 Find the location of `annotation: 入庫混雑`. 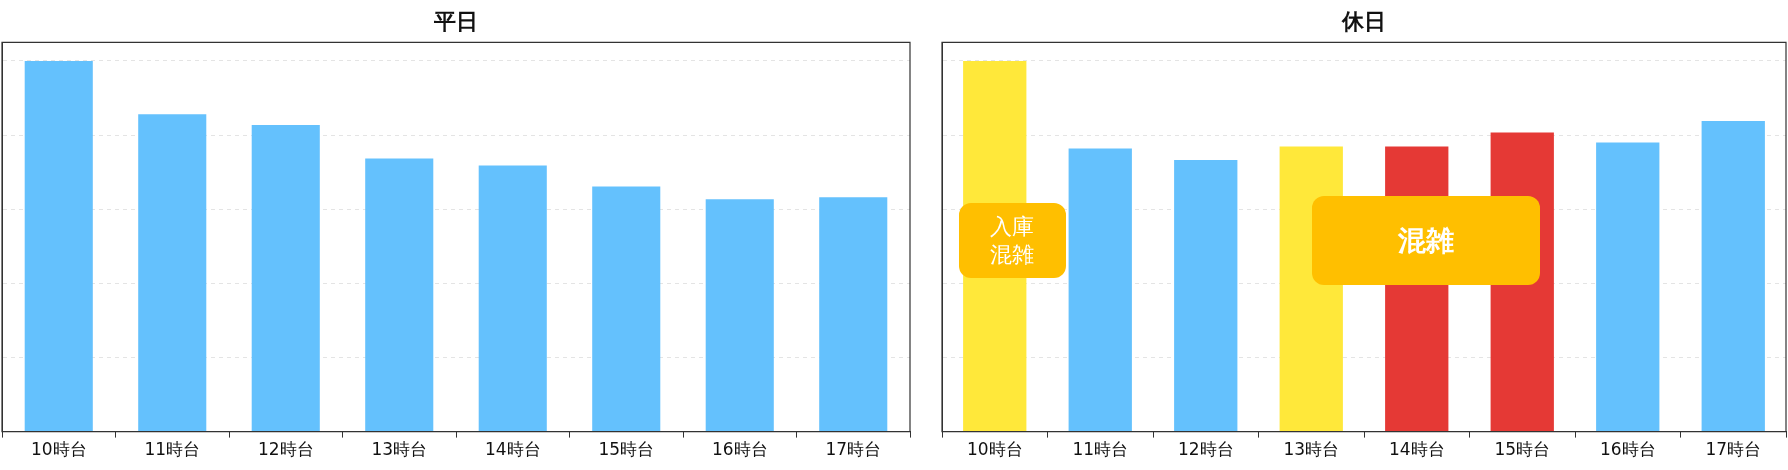

annotation: 入庫混雑 is located at coordinates (1012, 240).